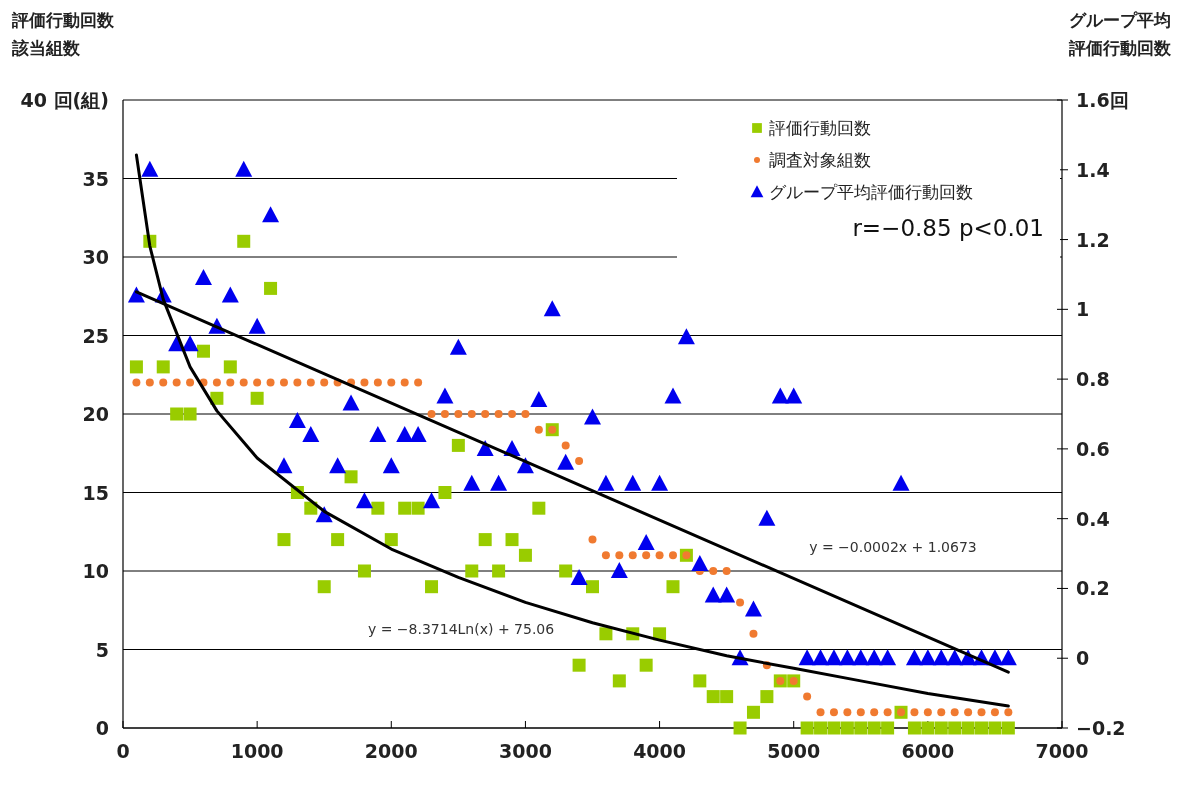 The height and width of the screenshot is (785, 1183). I want to click on y2-tick-label: 0, so click(1083, 658).